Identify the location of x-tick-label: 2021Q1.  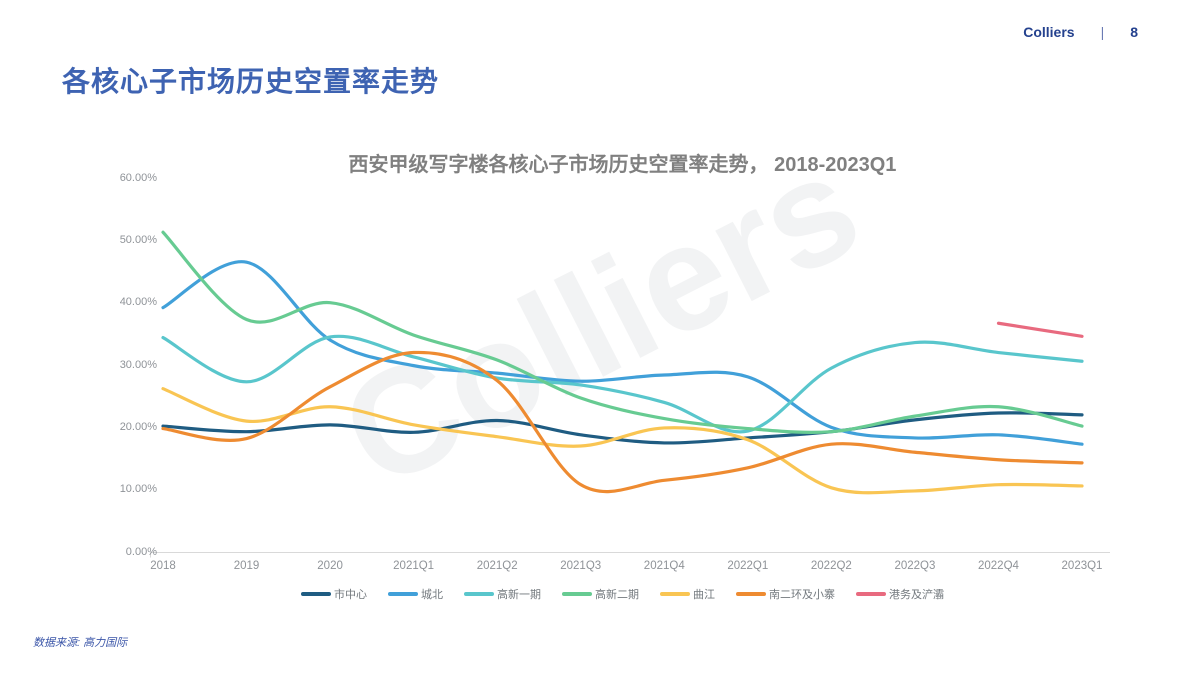
(414, 566).